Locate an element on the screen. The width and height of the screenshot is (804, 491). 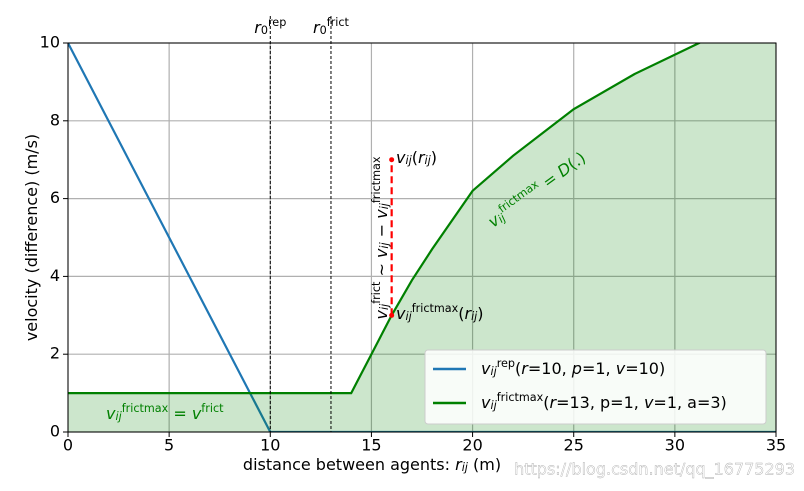
watermark: https://blog.csdn.net/qq_16775293 is located at coordinates (654, 470).